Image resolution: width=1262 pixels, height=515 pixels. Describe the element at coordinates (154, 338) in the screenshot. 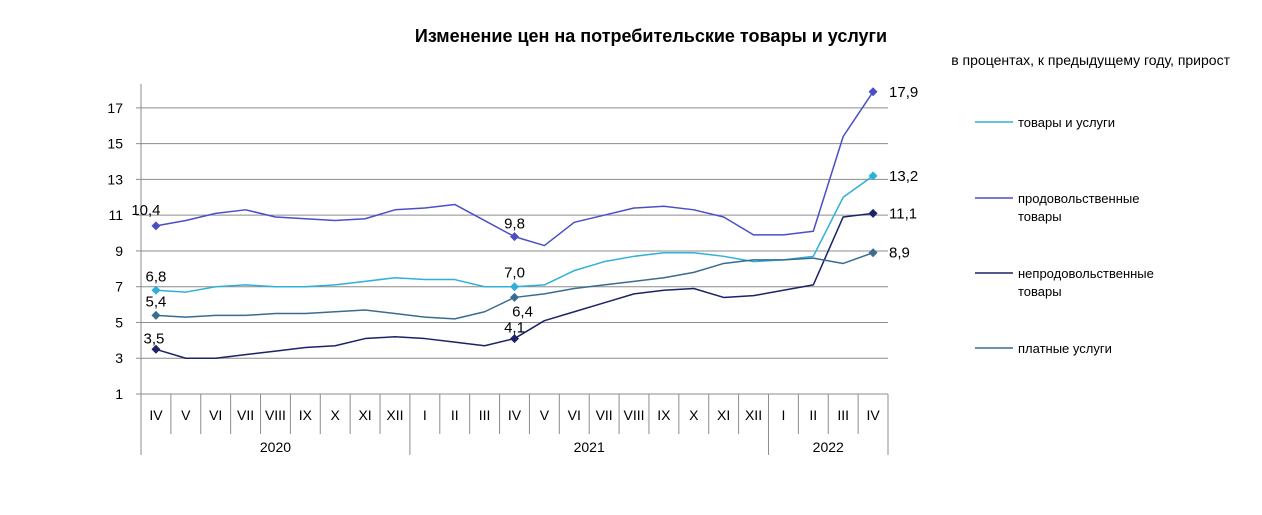

I see `data-label: 3,5` at that location.